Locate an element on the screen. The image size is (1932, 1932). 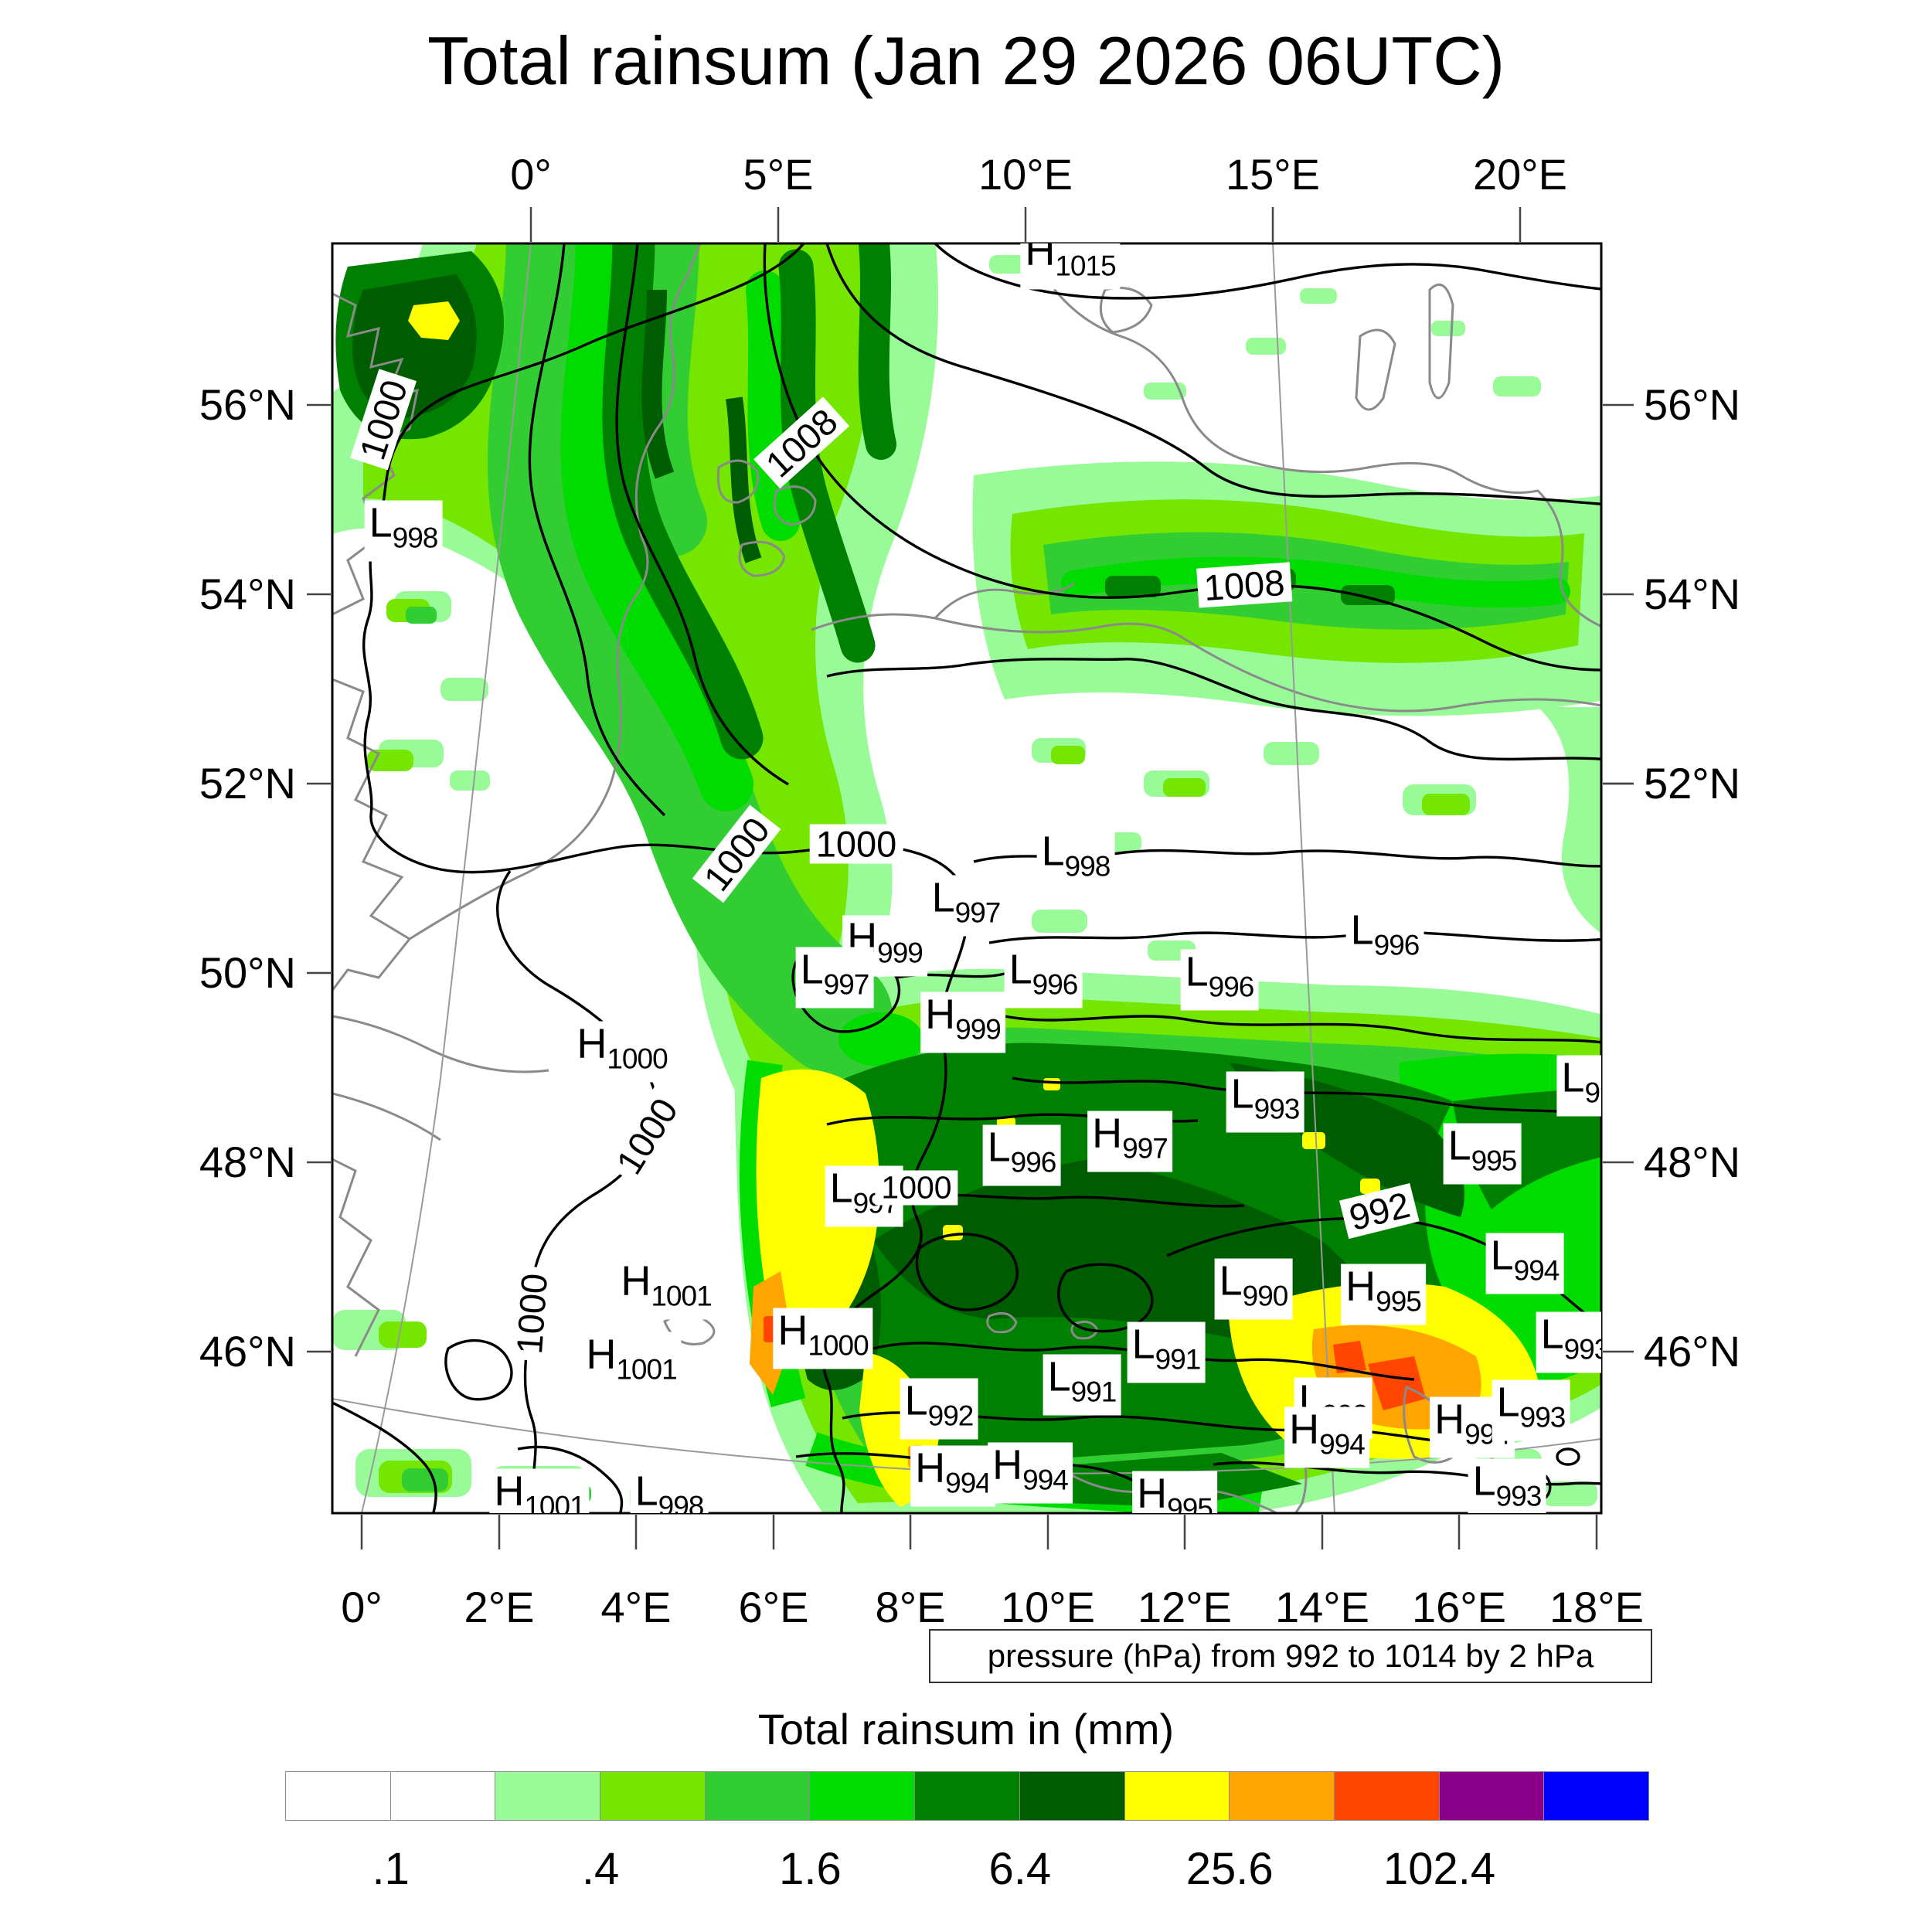
pressure-value: 991 is located at coordinates (1093, 1392).